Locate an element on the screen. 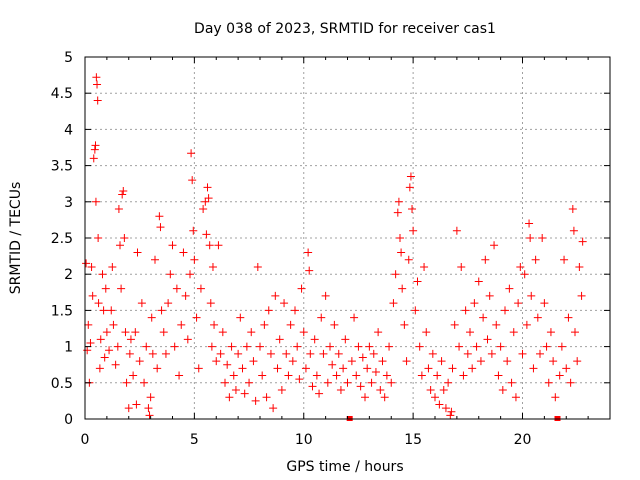 This screenshot has width=640, height=480. y-tick-label: 0.5 is located at coordinates (62, 384).